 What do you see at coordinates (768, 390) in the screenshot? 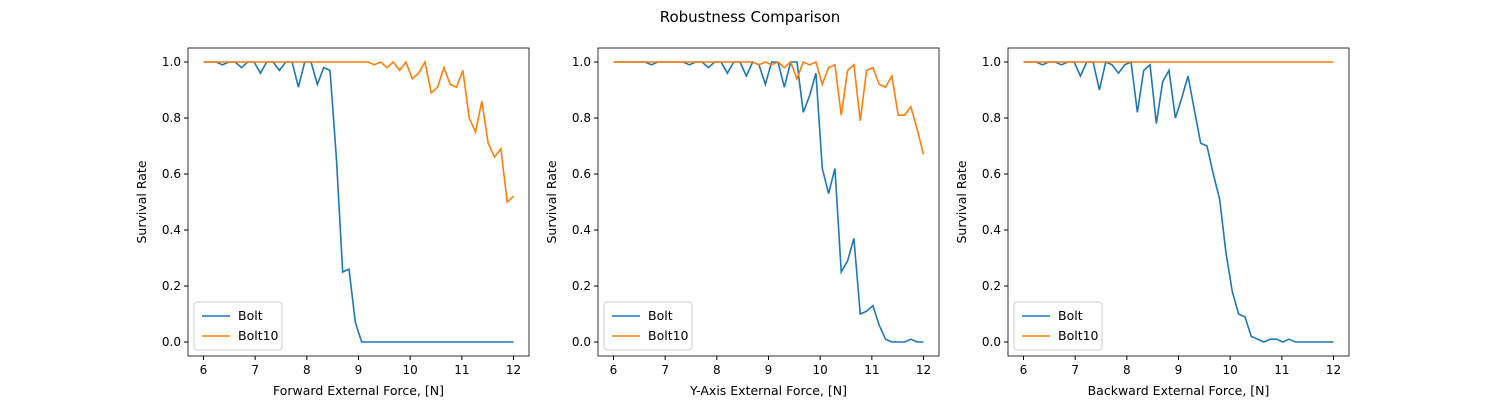
I see `x-axis-label: Y-Axis External Force, [N]` at bounding box center [768, 390].